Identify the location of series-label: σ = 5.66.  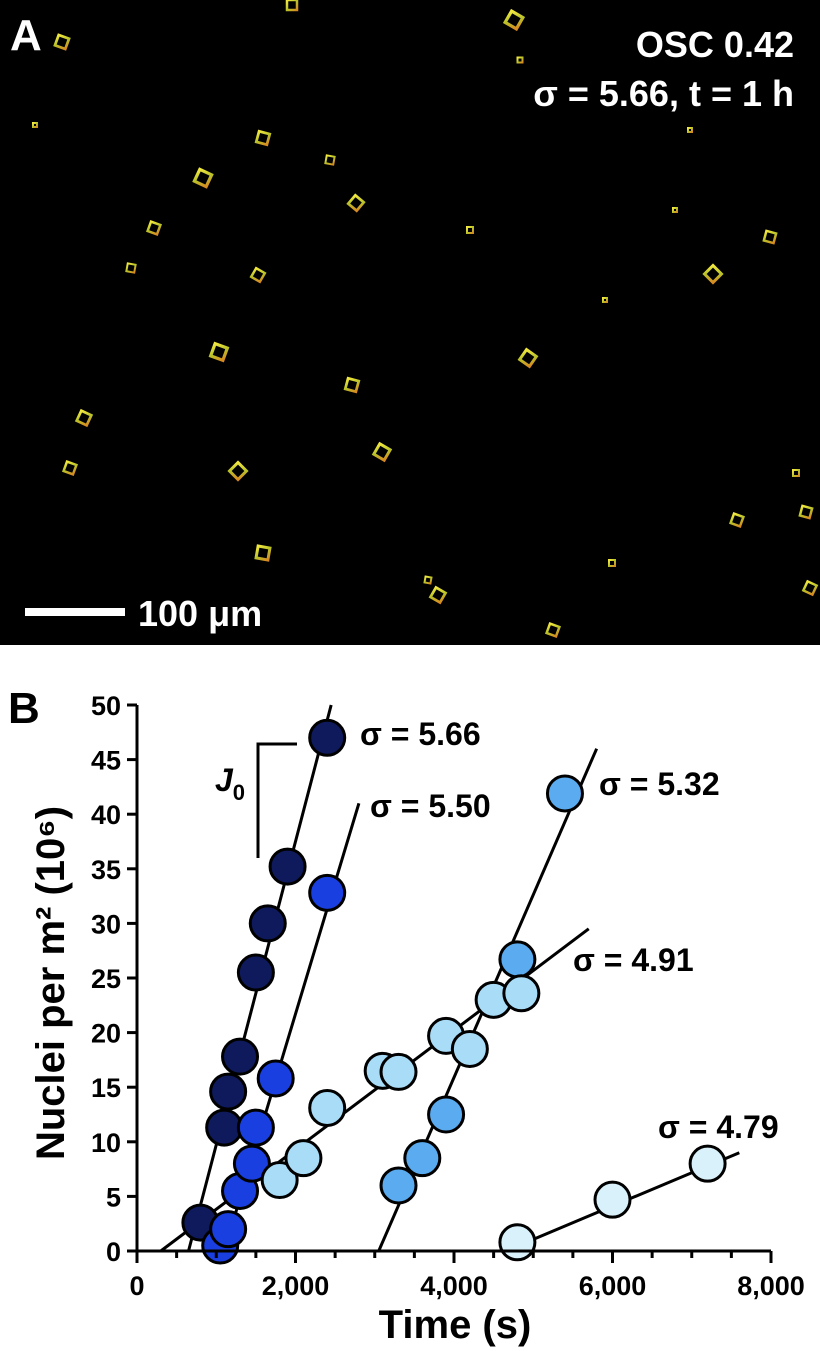
(420, 734).